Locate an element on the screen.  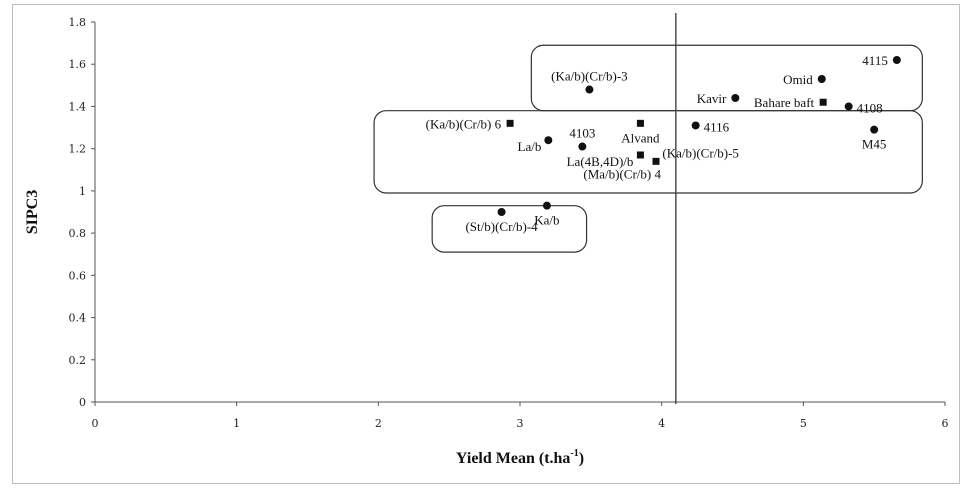
points is located at coordinates (699, 136).